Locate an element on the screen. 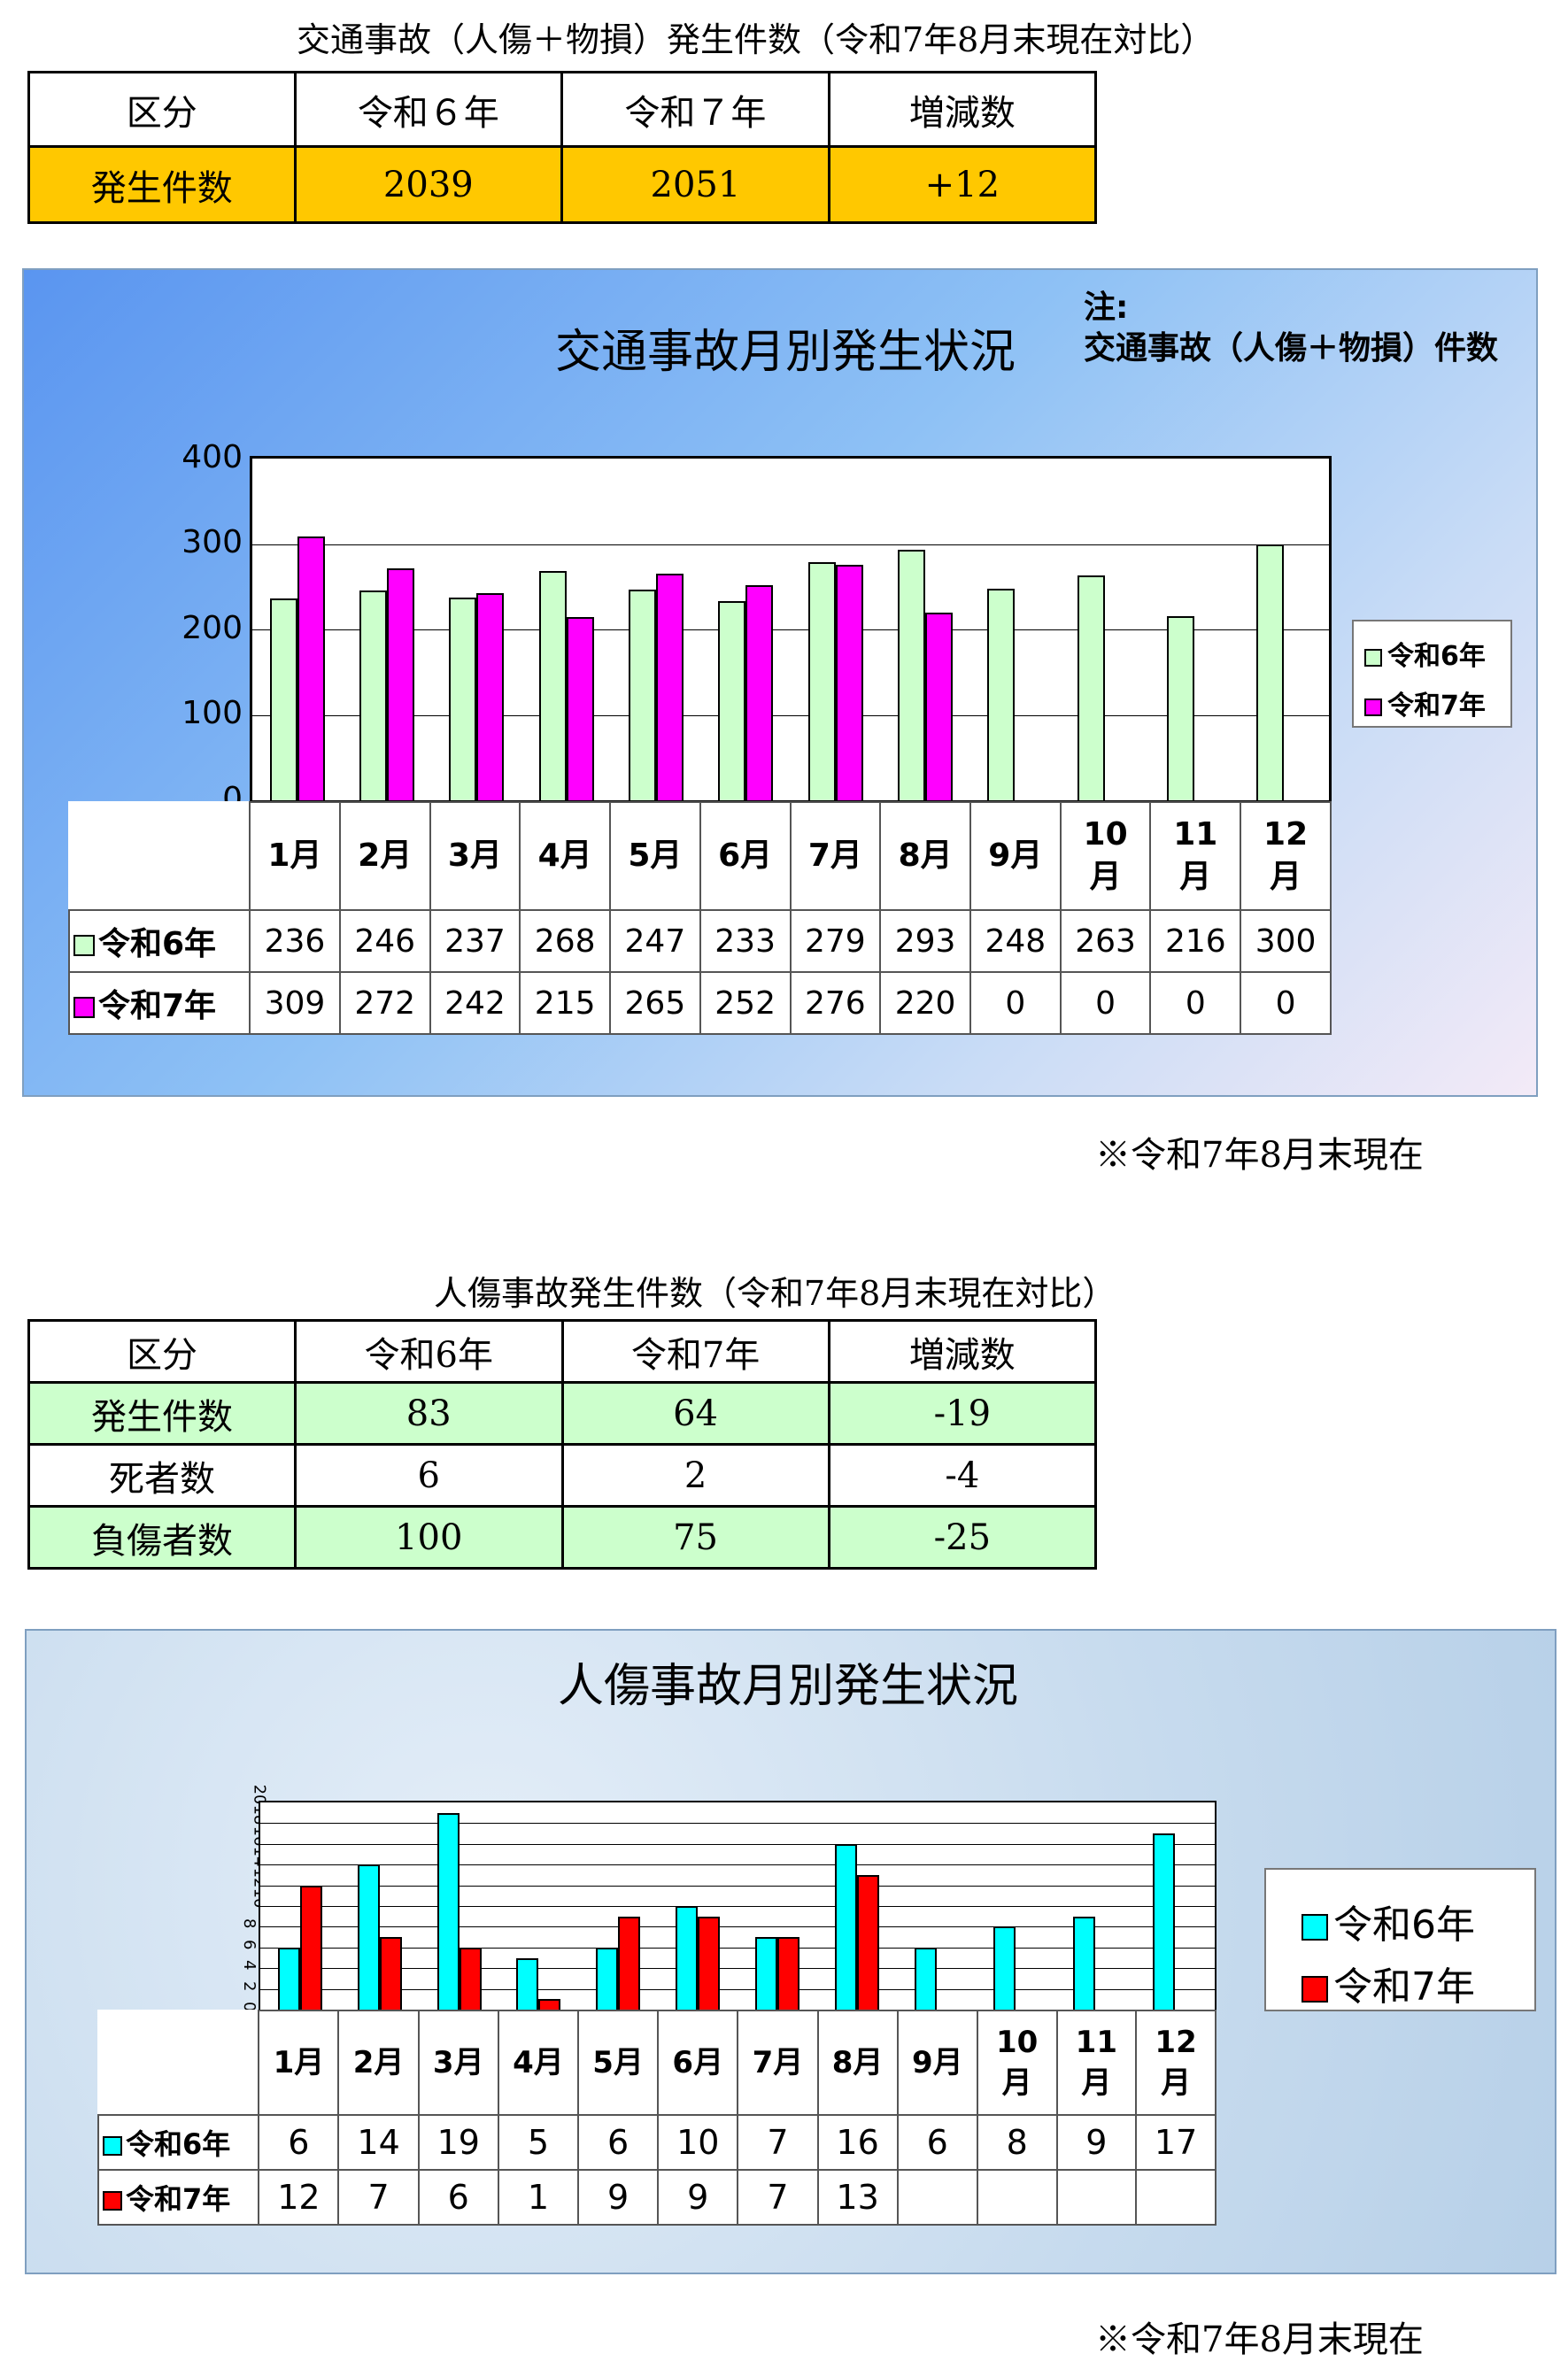 The width and height of the screenshot is (1568, 2377). c2-category-label: 6月 is located at coordinates (698, 2063).